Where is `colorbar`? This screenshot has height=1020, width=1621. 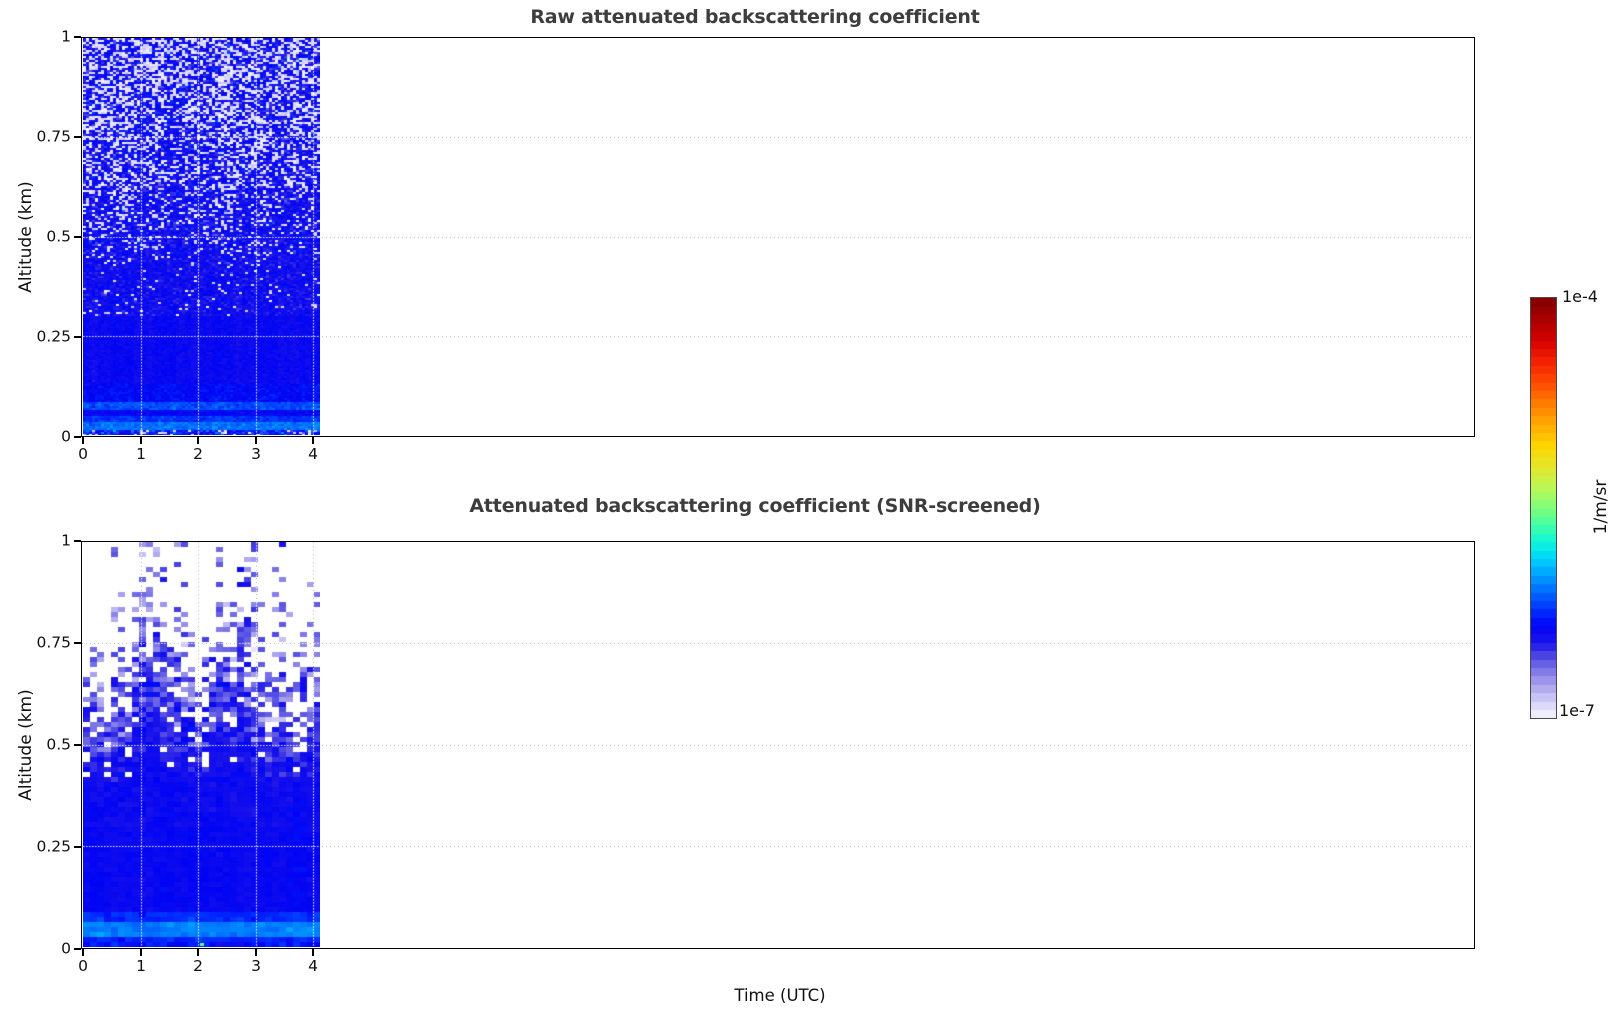
colorbar is located at coordinates (1543, 508).